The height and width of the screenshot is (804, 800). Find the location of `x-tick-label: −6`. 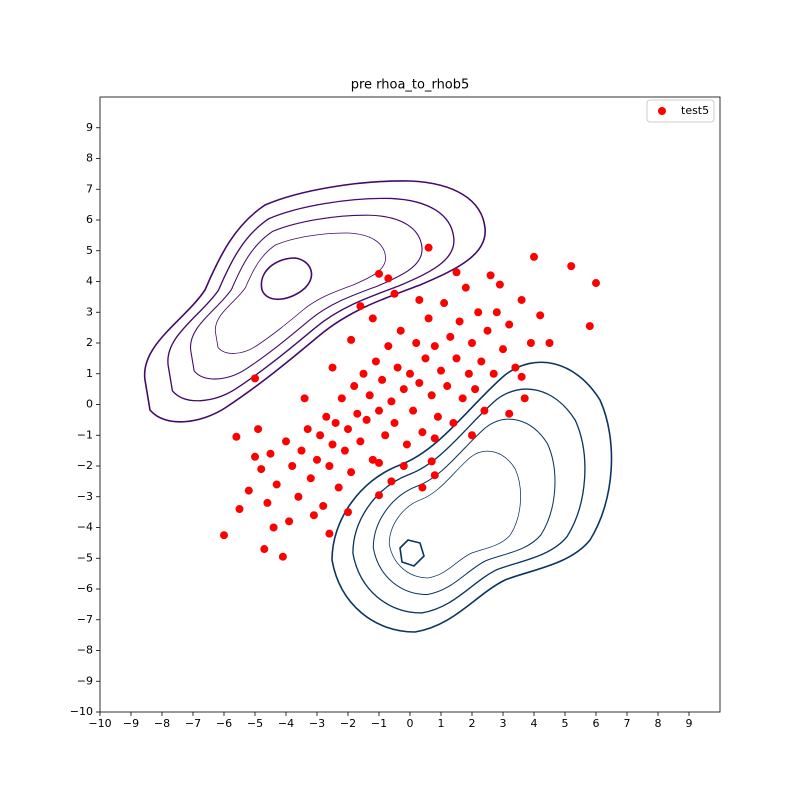

x-tick-label: −6 is located at coordinates (224, 723).